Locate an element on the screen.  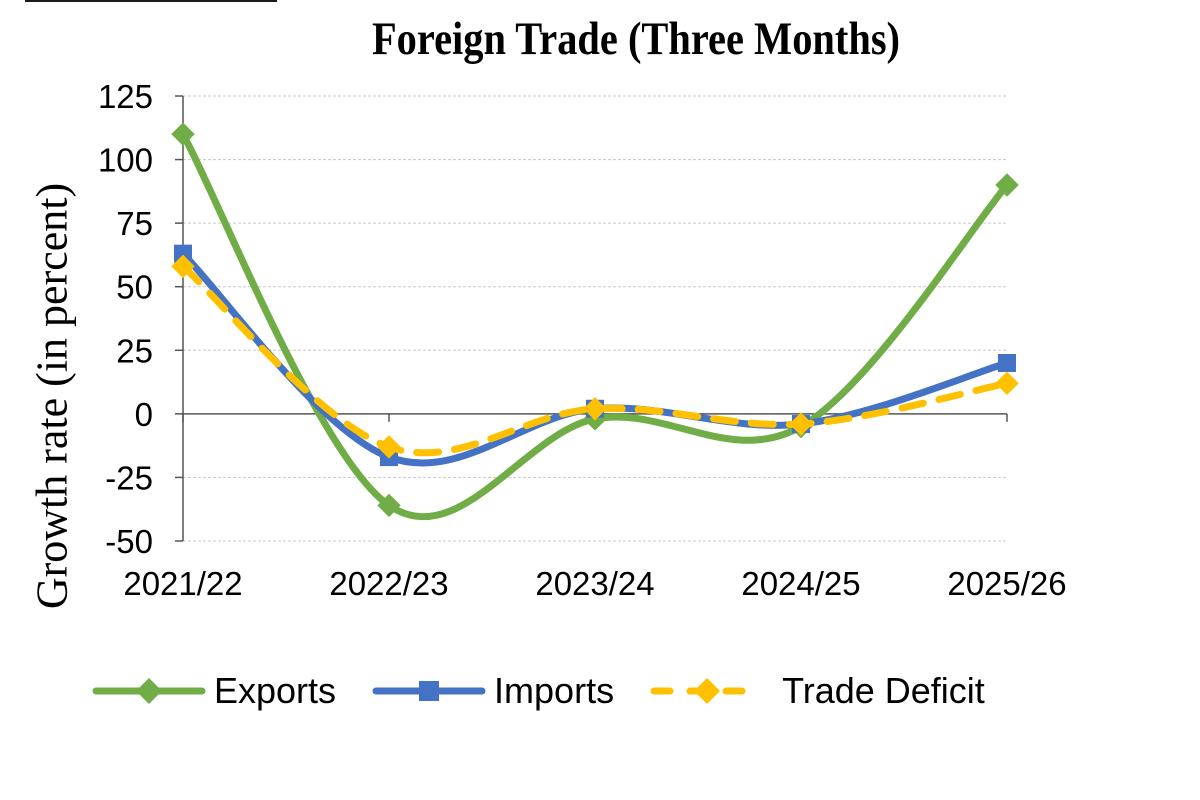
legend-label: Trade Deficit is located at coordinates (878, 690).